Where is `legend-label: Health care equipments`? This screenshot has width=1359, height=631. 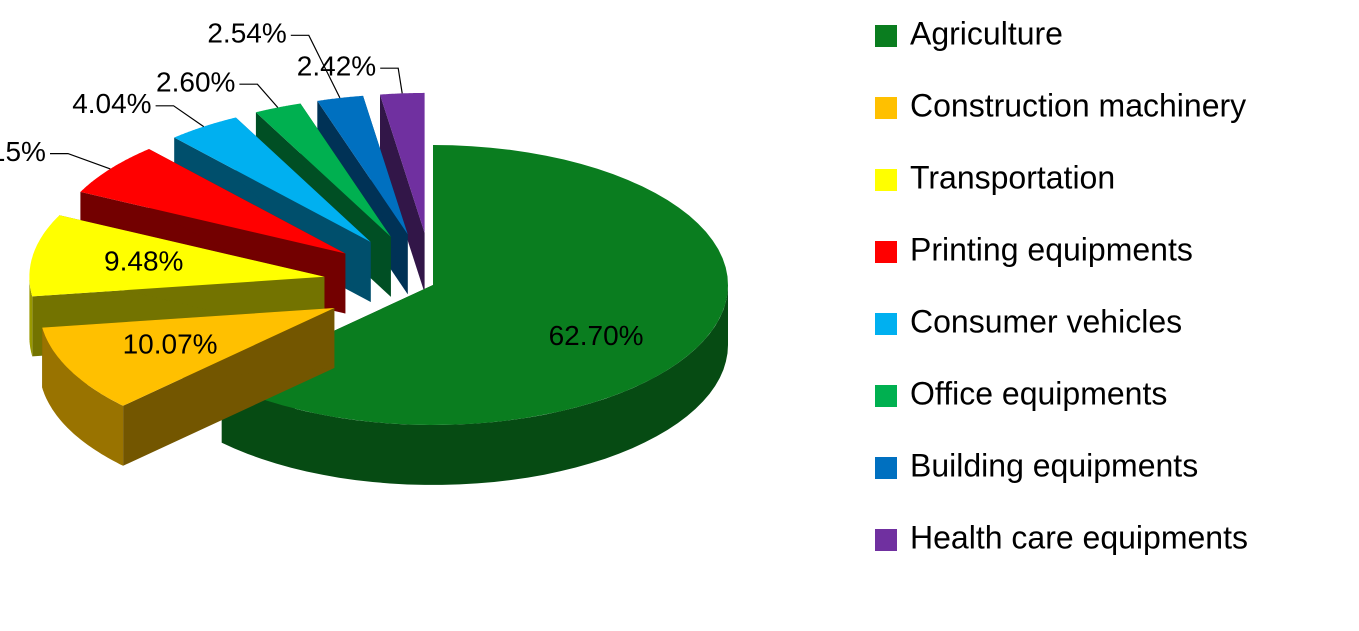
legend-label: Health care equipments is located at coordinates (1079, 537).